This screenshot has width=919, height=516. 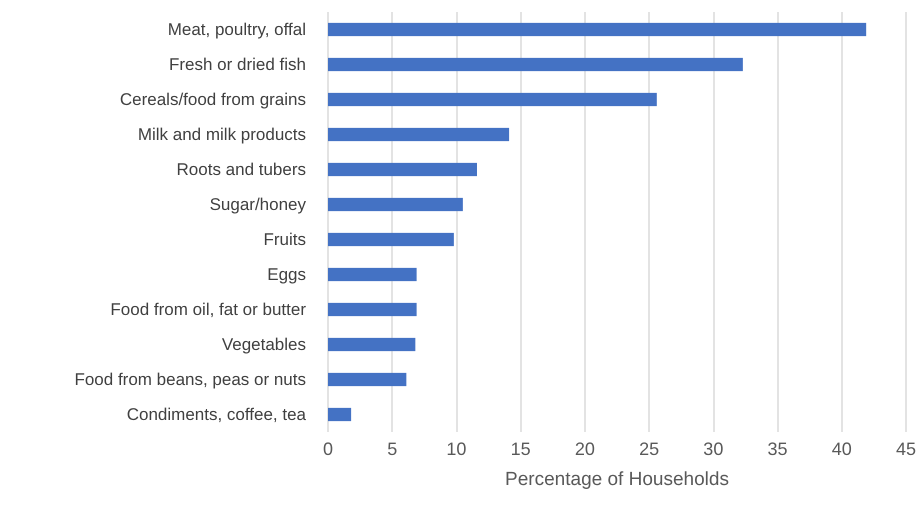 I want to click on x-tick-label: 30, so click(x=713, y=449).